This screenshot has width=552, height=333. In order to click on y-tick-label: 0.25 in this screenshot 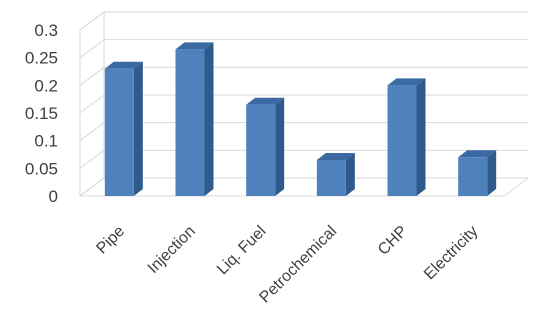, I will do `click(41, 58)`.